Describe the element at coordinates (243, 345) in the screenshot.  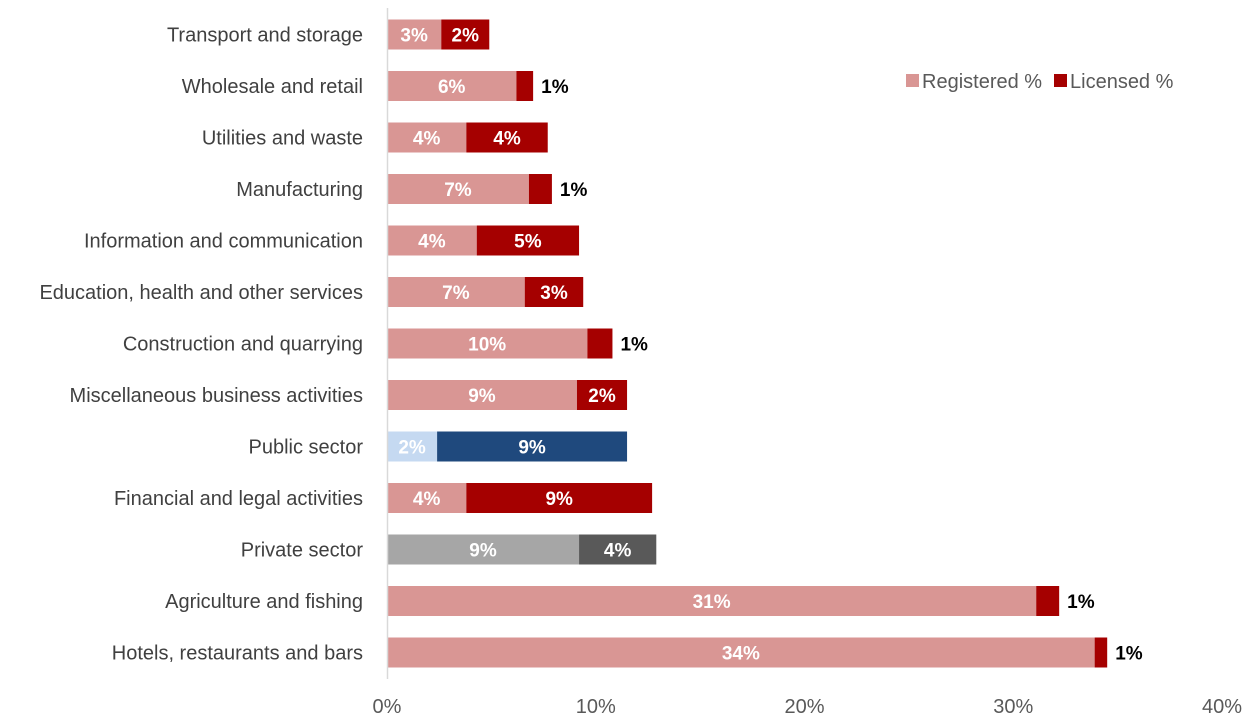
I see `category-label-construction-and-quarrying: Construction and quarrying` at that location.